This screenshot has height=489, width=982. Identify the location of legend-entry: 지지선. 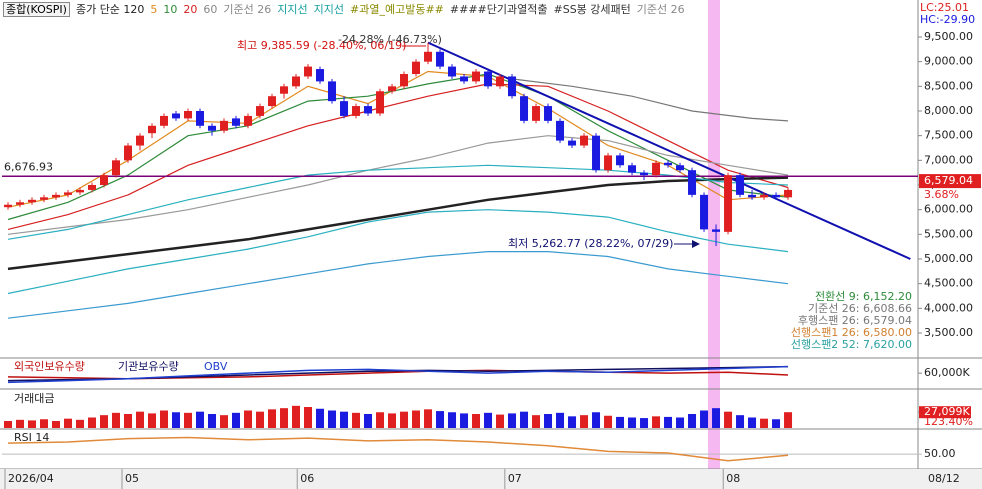
(329, 9).